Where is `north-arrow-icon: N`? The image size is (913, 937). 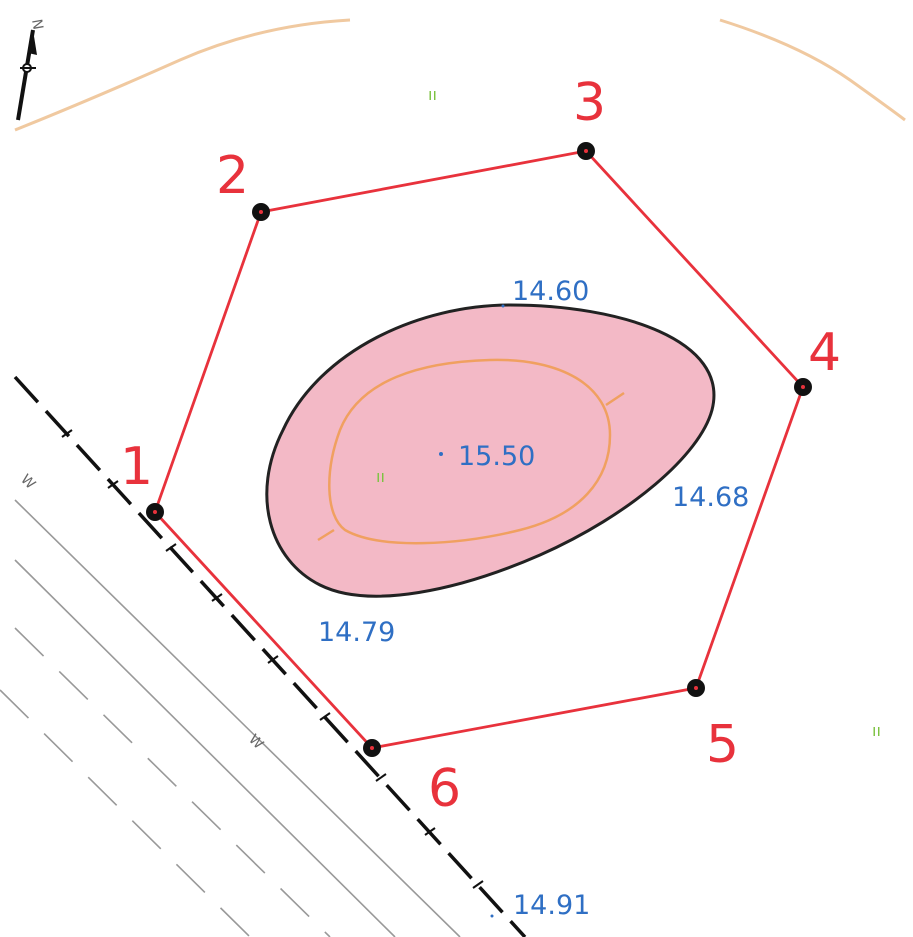 north-arrow-icon: N is located at coordinates (31, 69).